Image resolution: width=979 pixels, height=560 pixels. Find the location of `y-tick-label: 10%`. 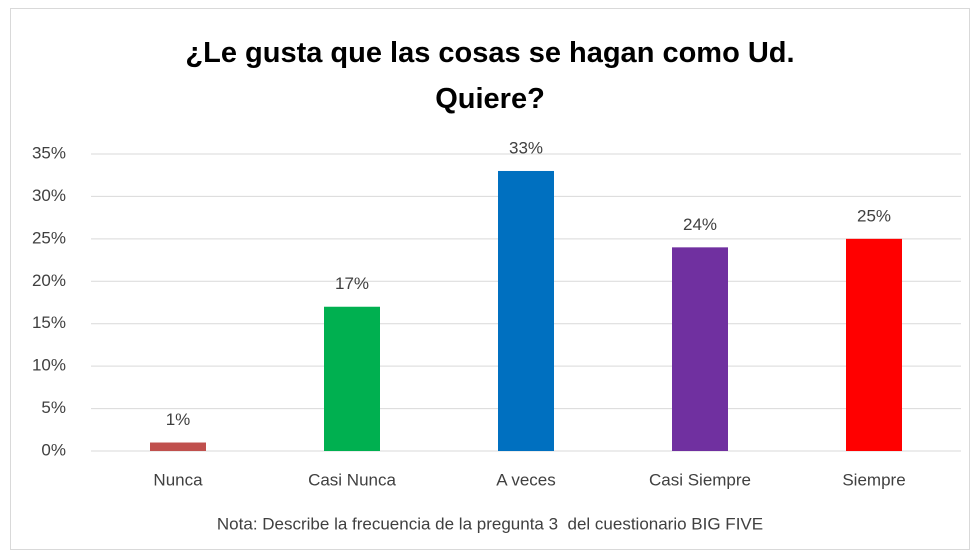

y-tick-label: 10% is located at coordinates (49, 365).